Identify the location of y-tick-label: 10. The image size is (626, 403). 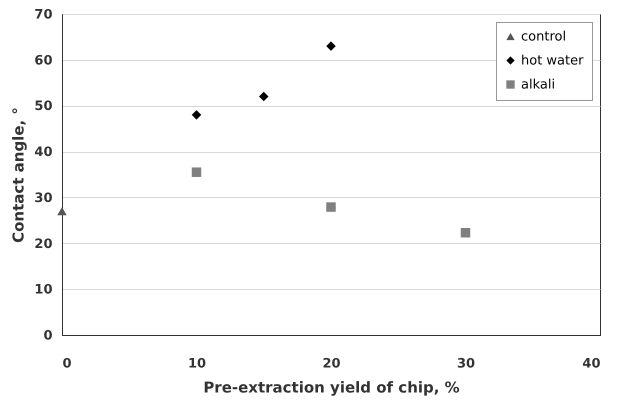
(43, 290).